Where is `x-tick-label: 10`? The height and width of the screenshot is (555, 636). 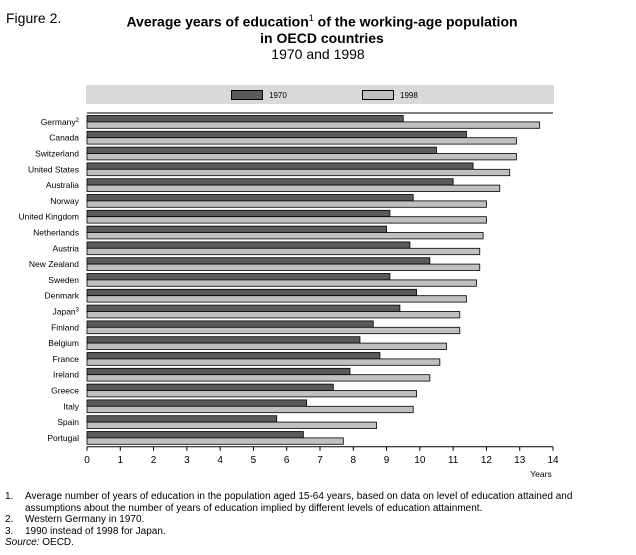
x-tick-label: 10 is located at coordinates (420, 460).